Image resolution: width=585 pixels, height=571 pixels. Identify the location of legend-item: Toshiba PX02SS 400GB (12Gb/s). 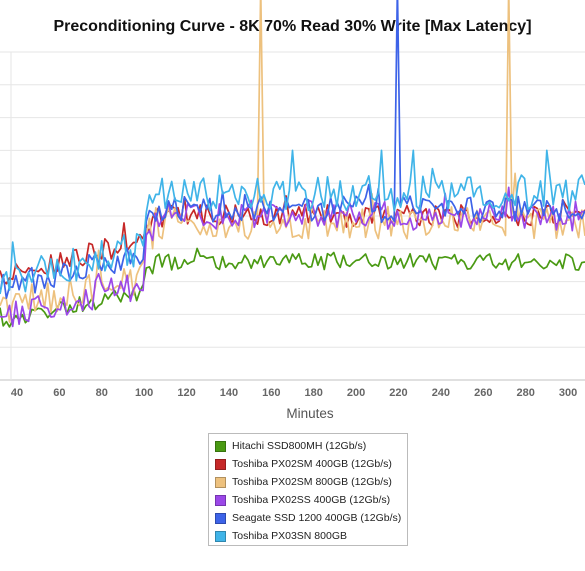
(308, 500).